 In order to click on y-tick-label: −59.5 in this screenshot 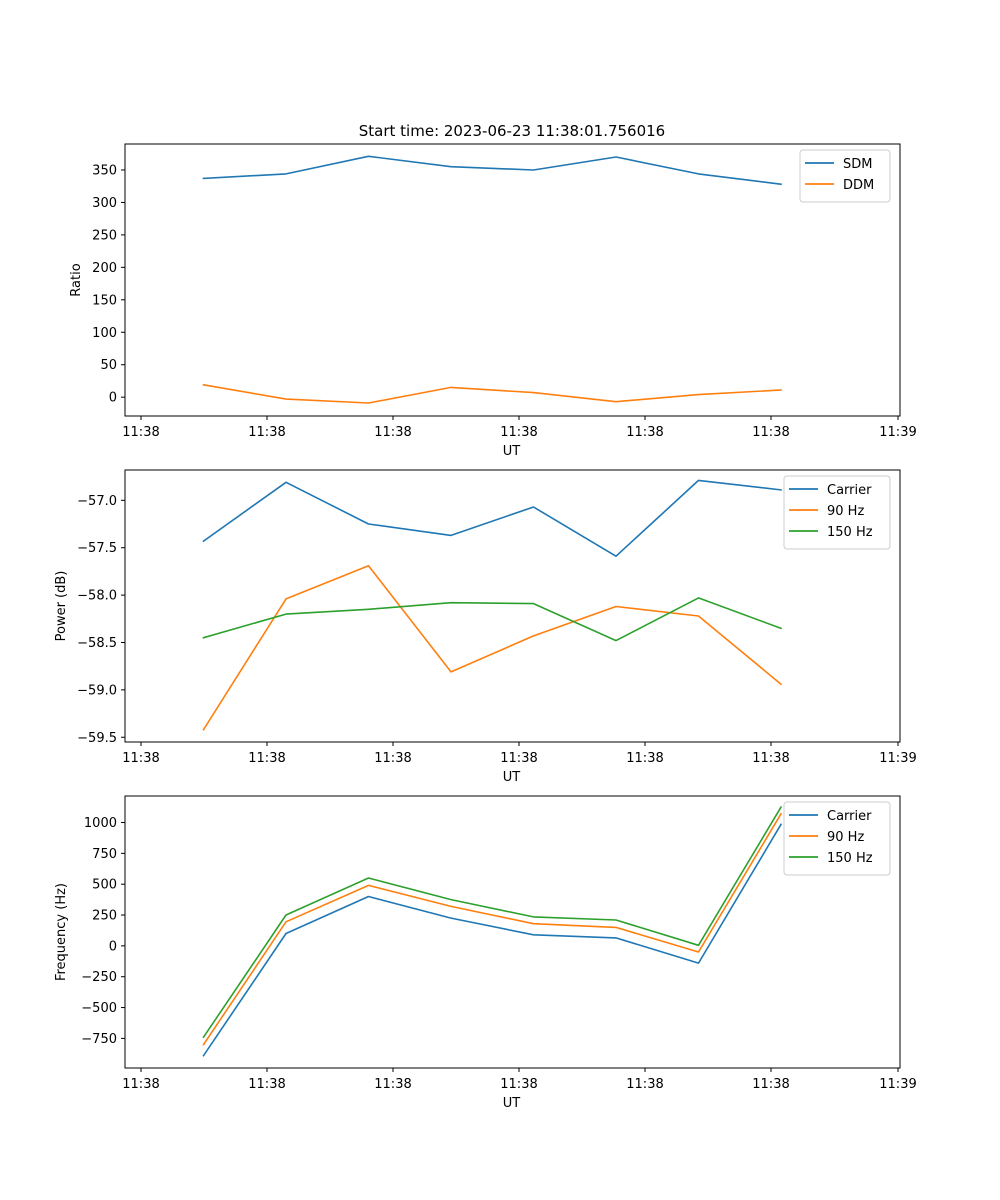, I will do `click(97, 738)`.